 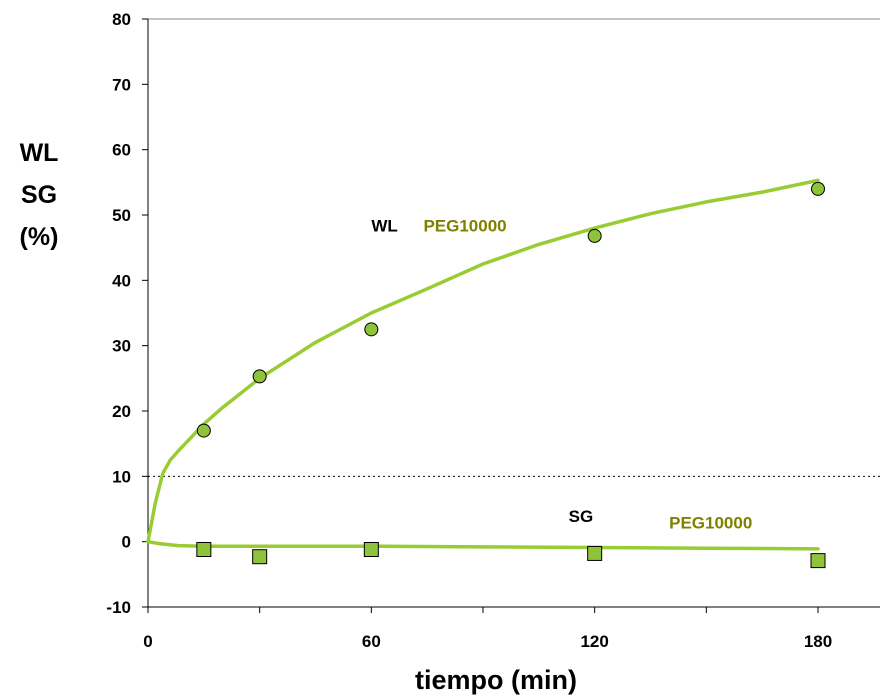 What do you see at coordinates (126, 542) in the screenshot?
I see `y-tick-label-0: 0` at bounding box center [126, 542].